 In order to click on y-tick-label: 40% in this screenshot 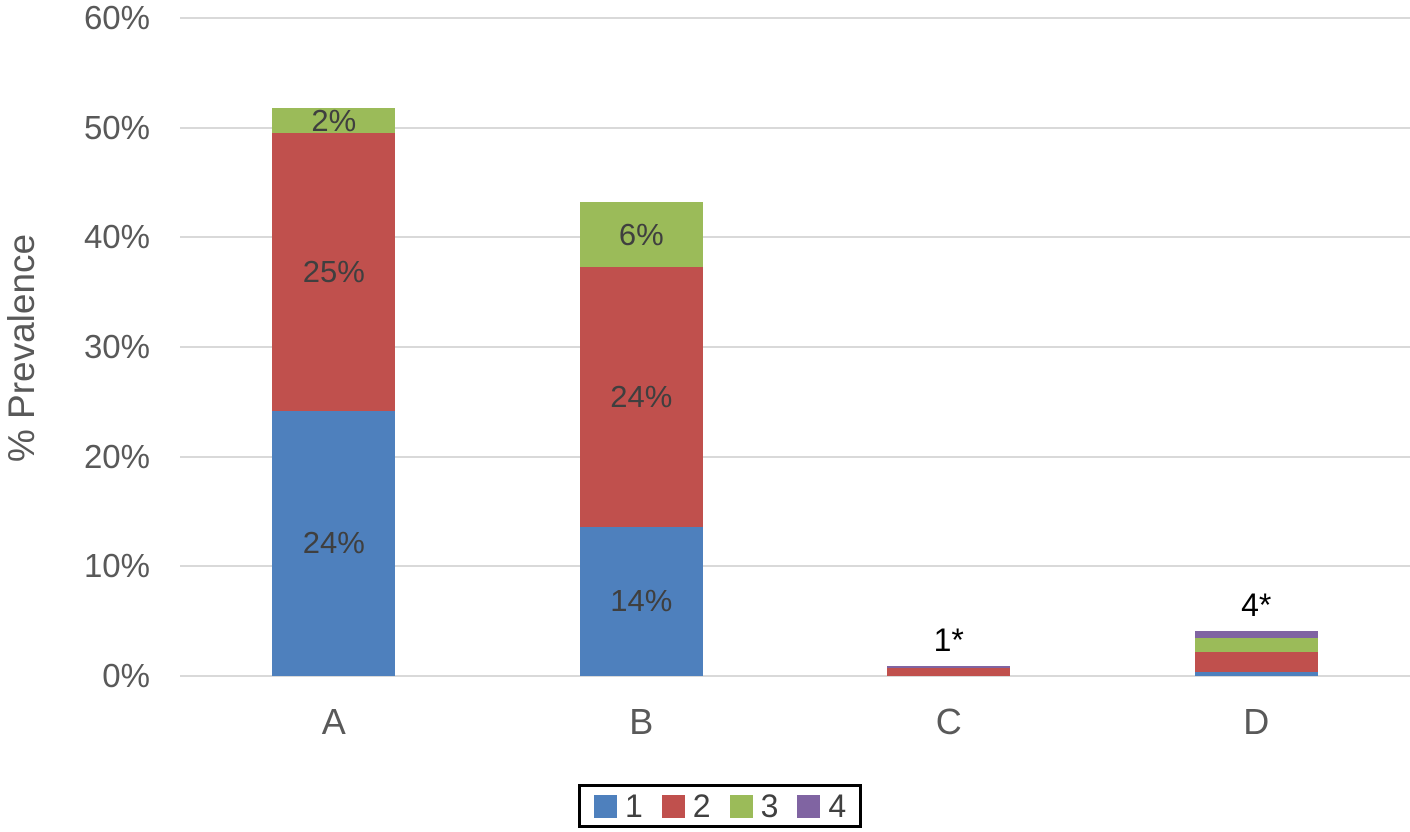, I will do `click(116, 237)`.